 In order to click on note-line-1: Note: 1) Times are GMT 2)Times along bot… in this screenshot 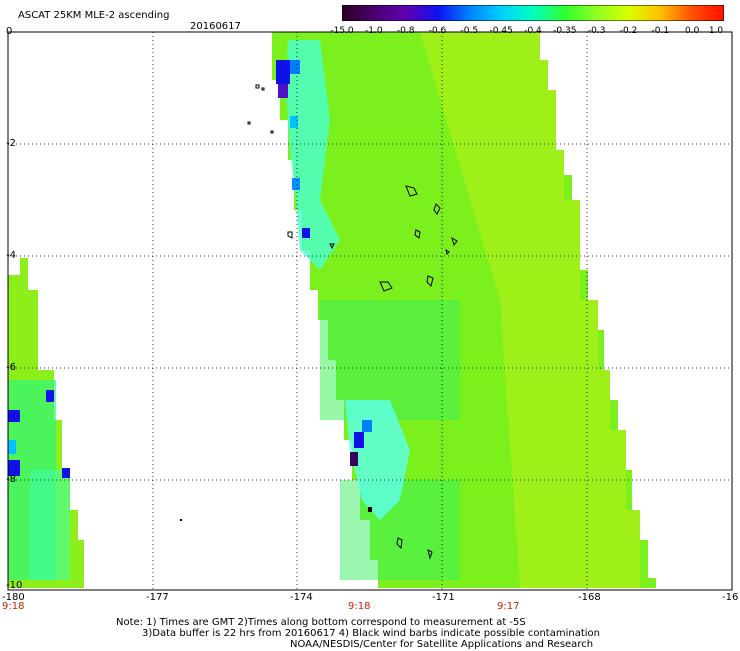, I will do `click(321, 622)`.